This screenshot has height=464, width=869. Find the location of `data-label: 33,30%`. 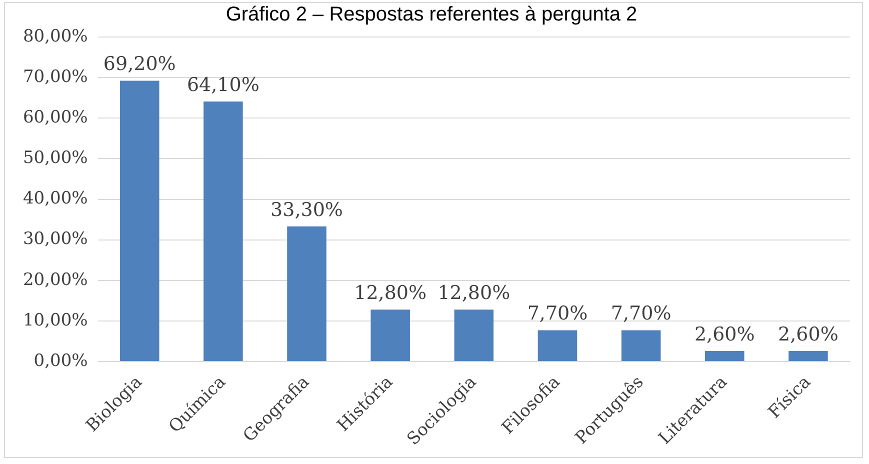

data-label: 33,30% is located at coordinates (306, 209).